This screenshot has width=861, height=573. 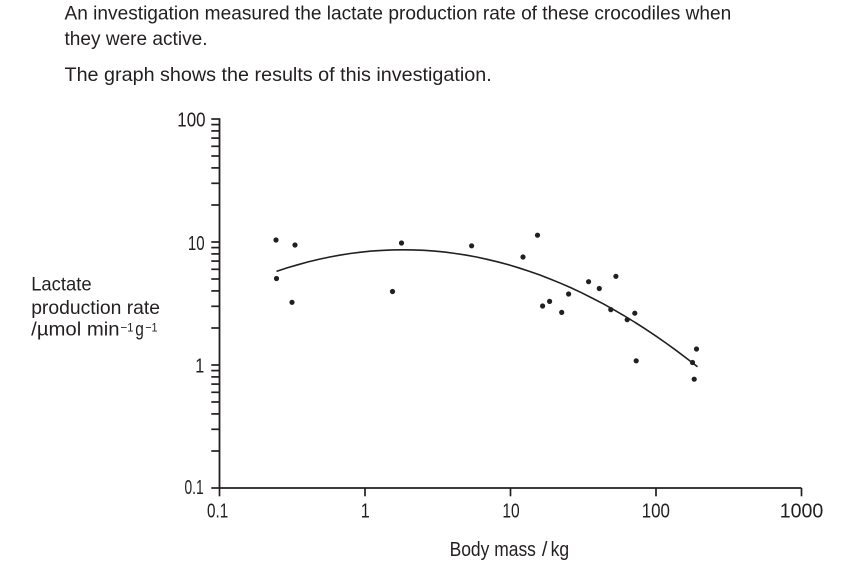 I want to click on svg-text: 1000, so click(x=802, y=511).